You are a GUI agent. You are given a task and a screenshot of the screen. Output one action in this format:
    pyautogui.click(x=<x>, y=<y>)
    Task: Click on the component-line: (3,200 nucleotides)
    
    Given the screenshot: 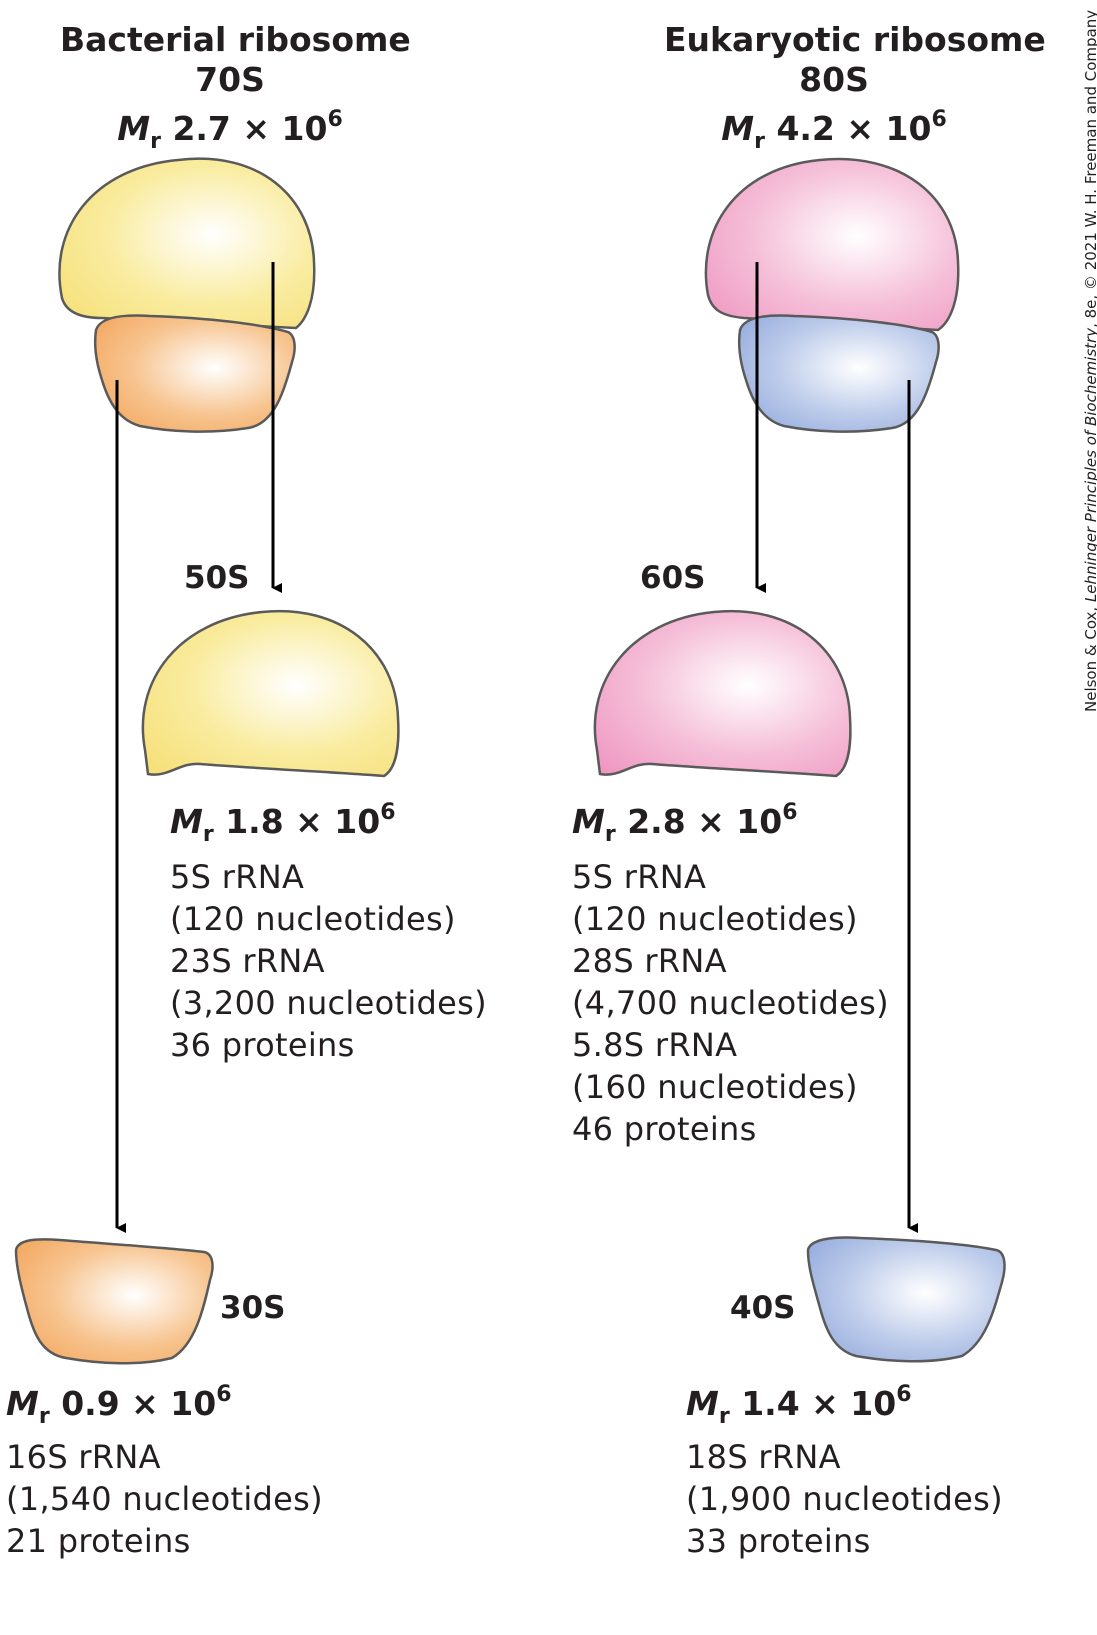 What is the action you would take?
    pyautogui.click(x=328, y=1003)
    